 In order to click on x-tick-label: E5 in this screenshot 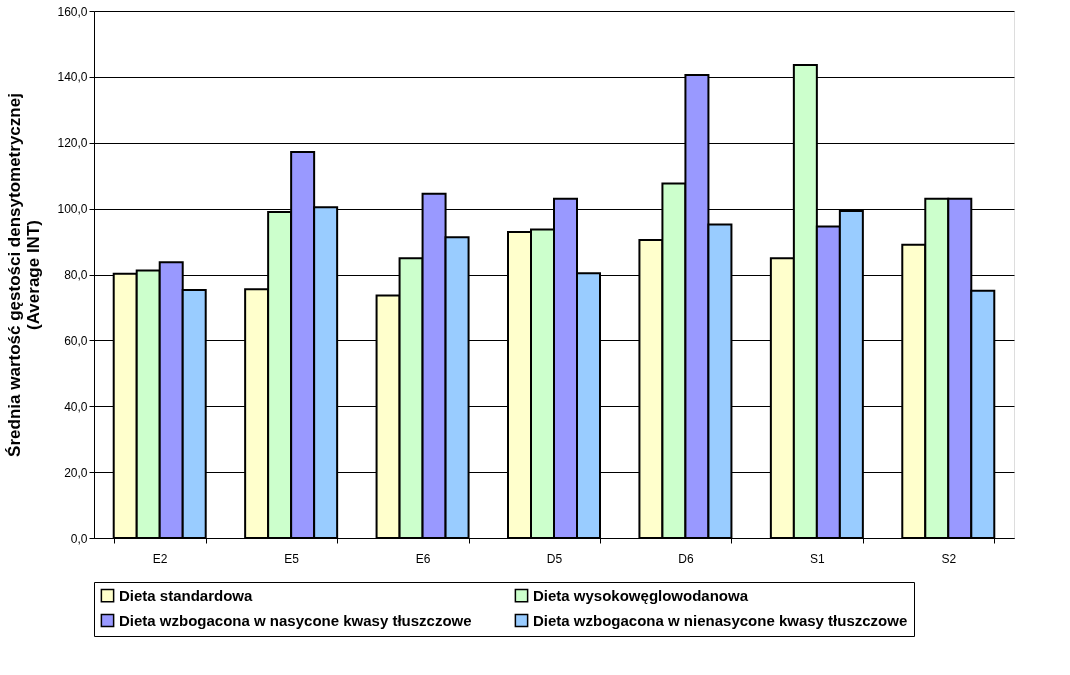, I will do `click(292, 558)`.